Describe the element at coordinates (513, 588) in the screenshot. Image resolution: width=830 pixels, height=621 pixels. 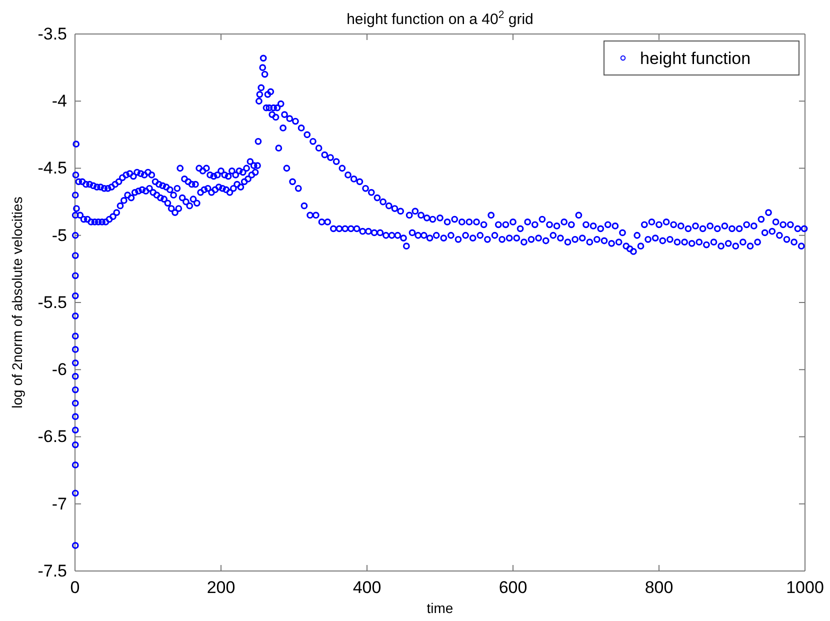
I see `x-tick-label: 600` at that location.